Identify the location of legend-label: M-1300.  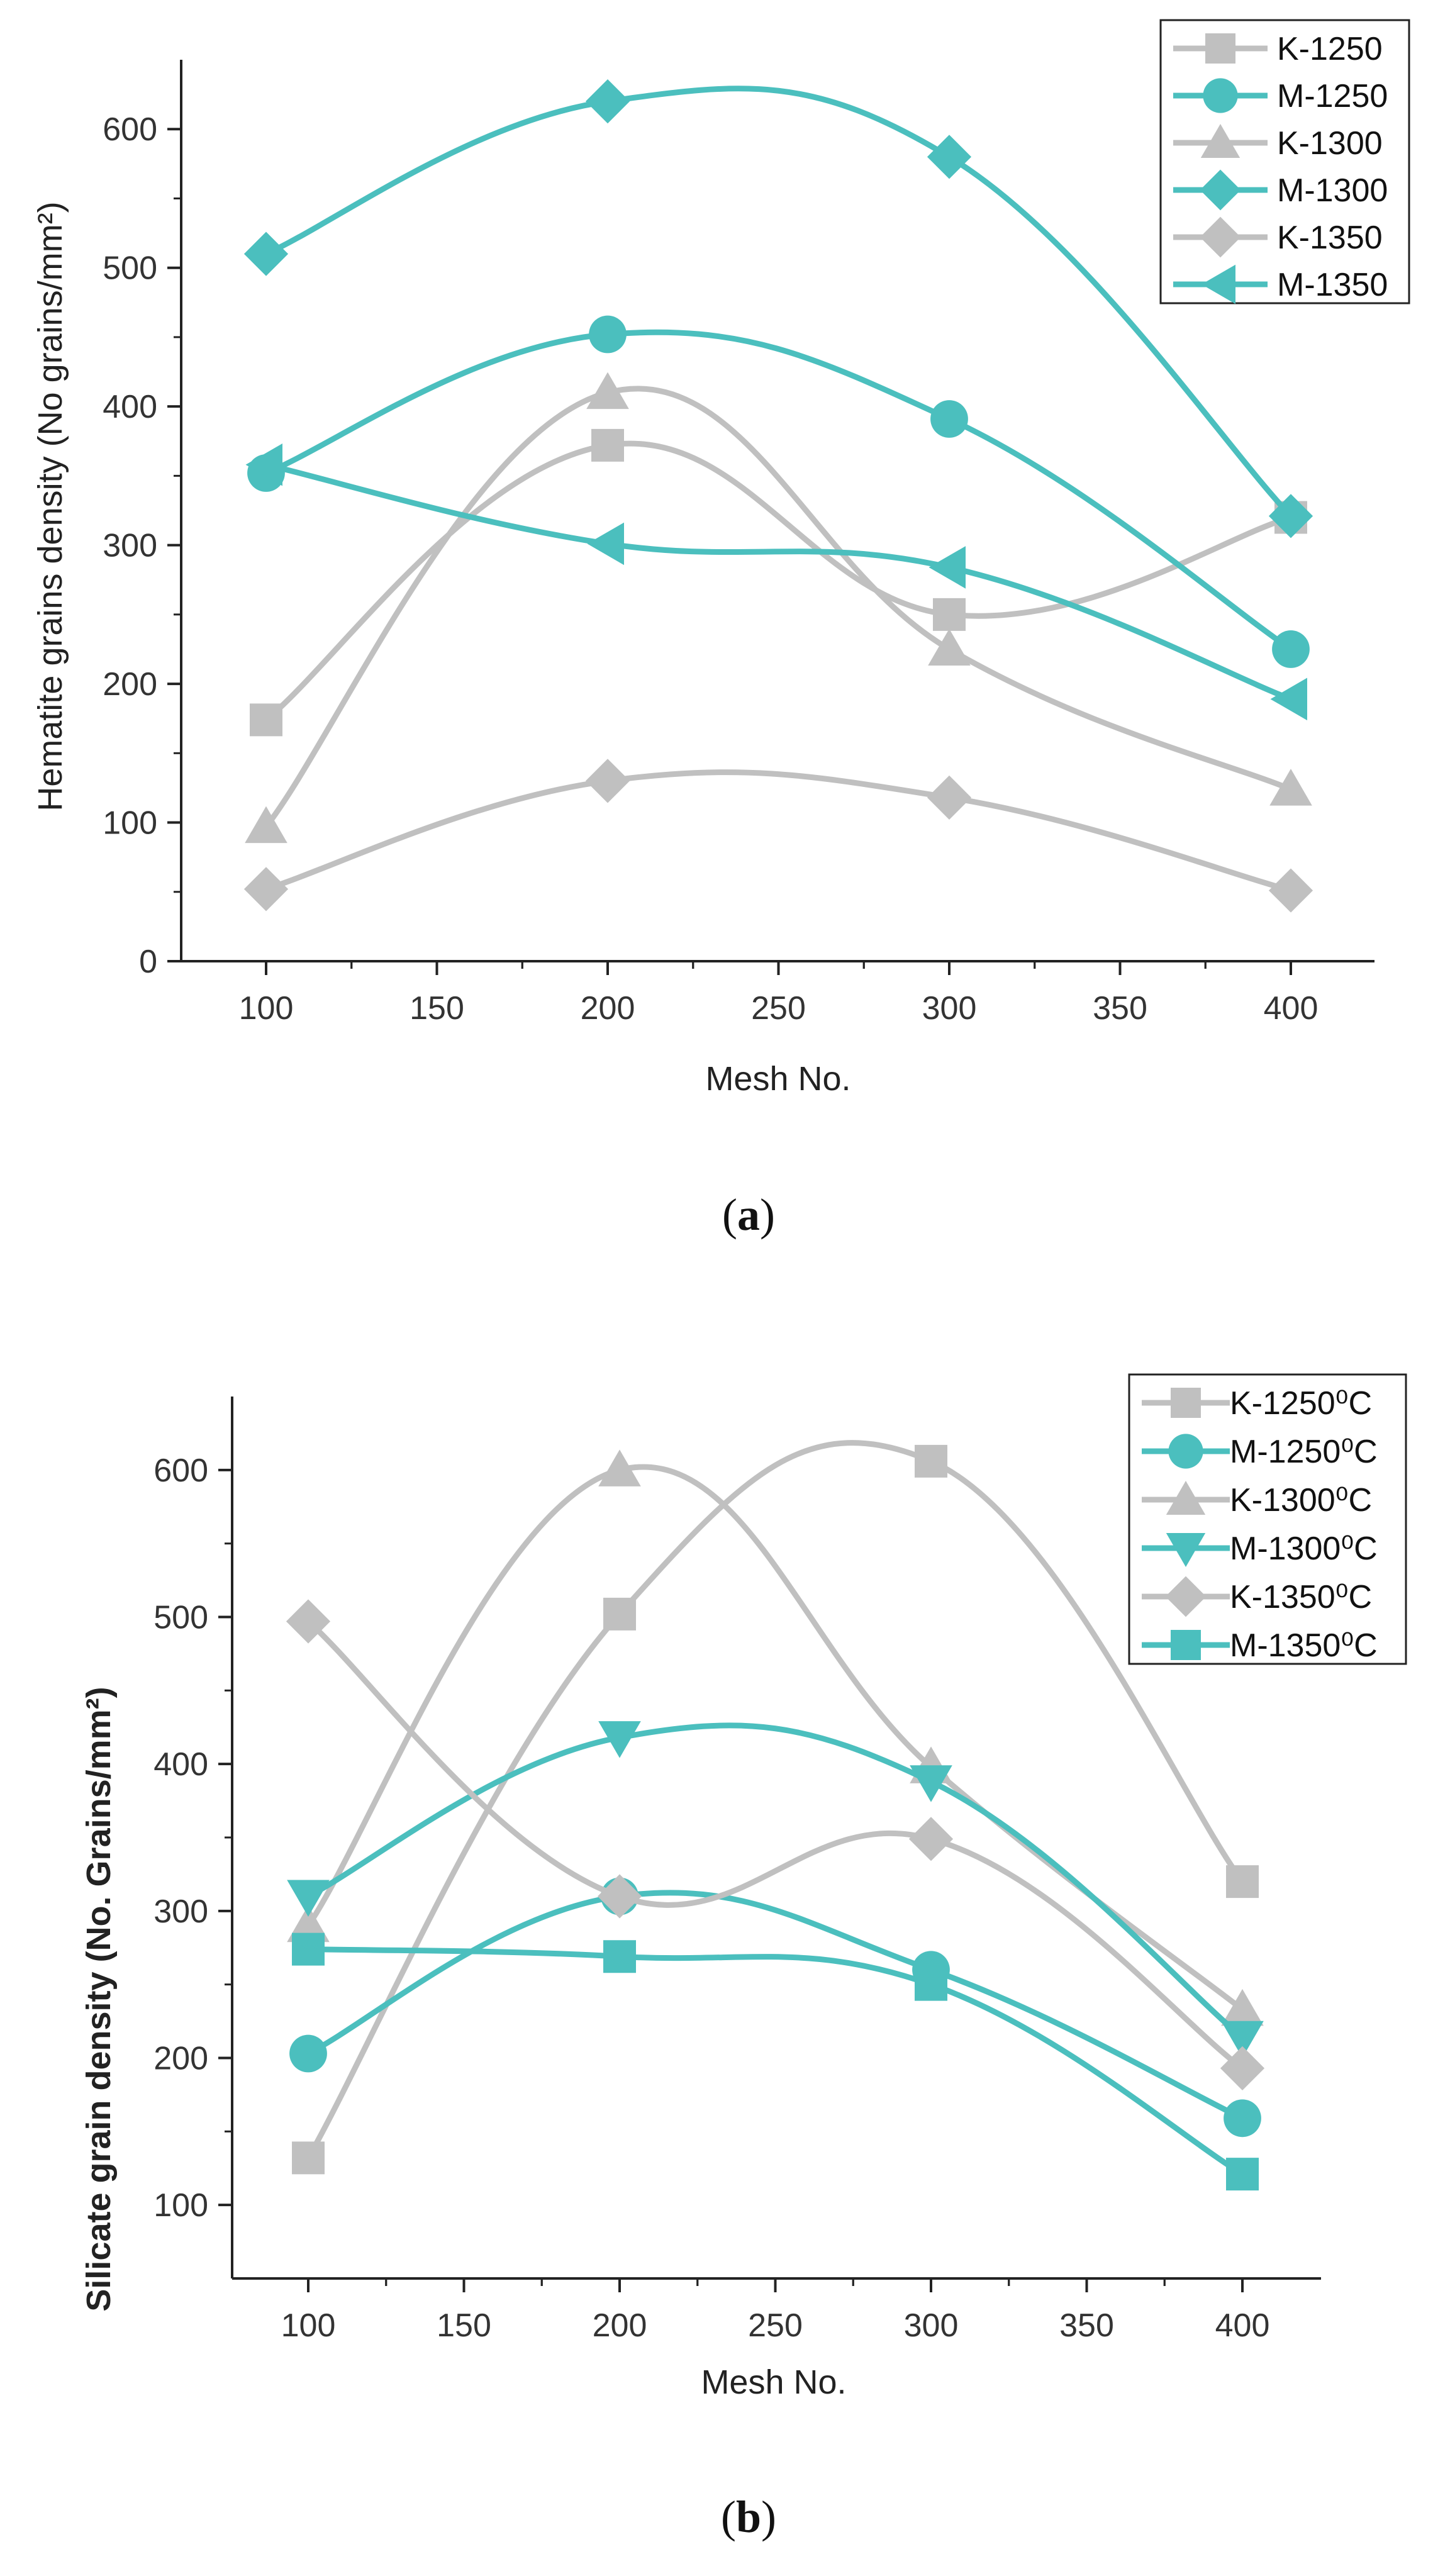
(1332, 190).